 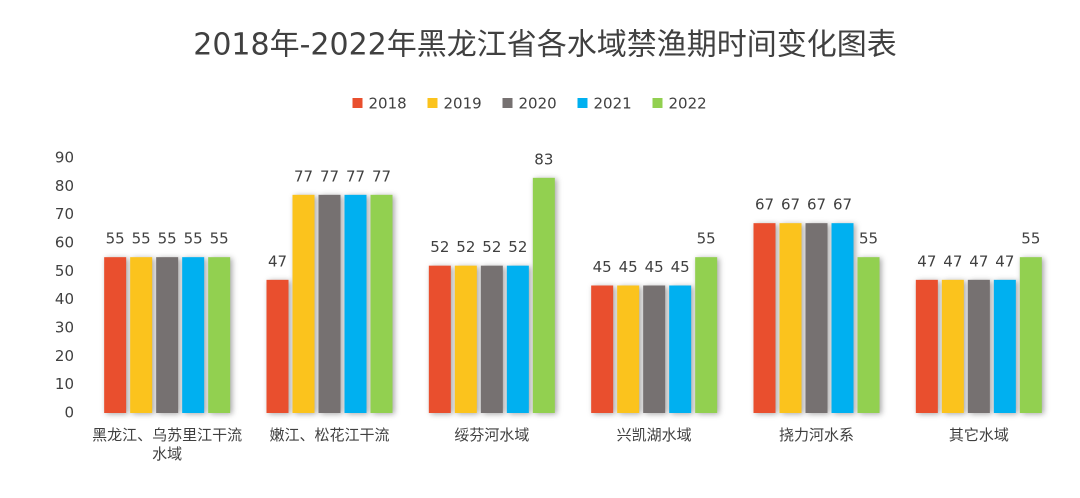 I want to click on y-tick-label: 90, so click(x=64, y=158).